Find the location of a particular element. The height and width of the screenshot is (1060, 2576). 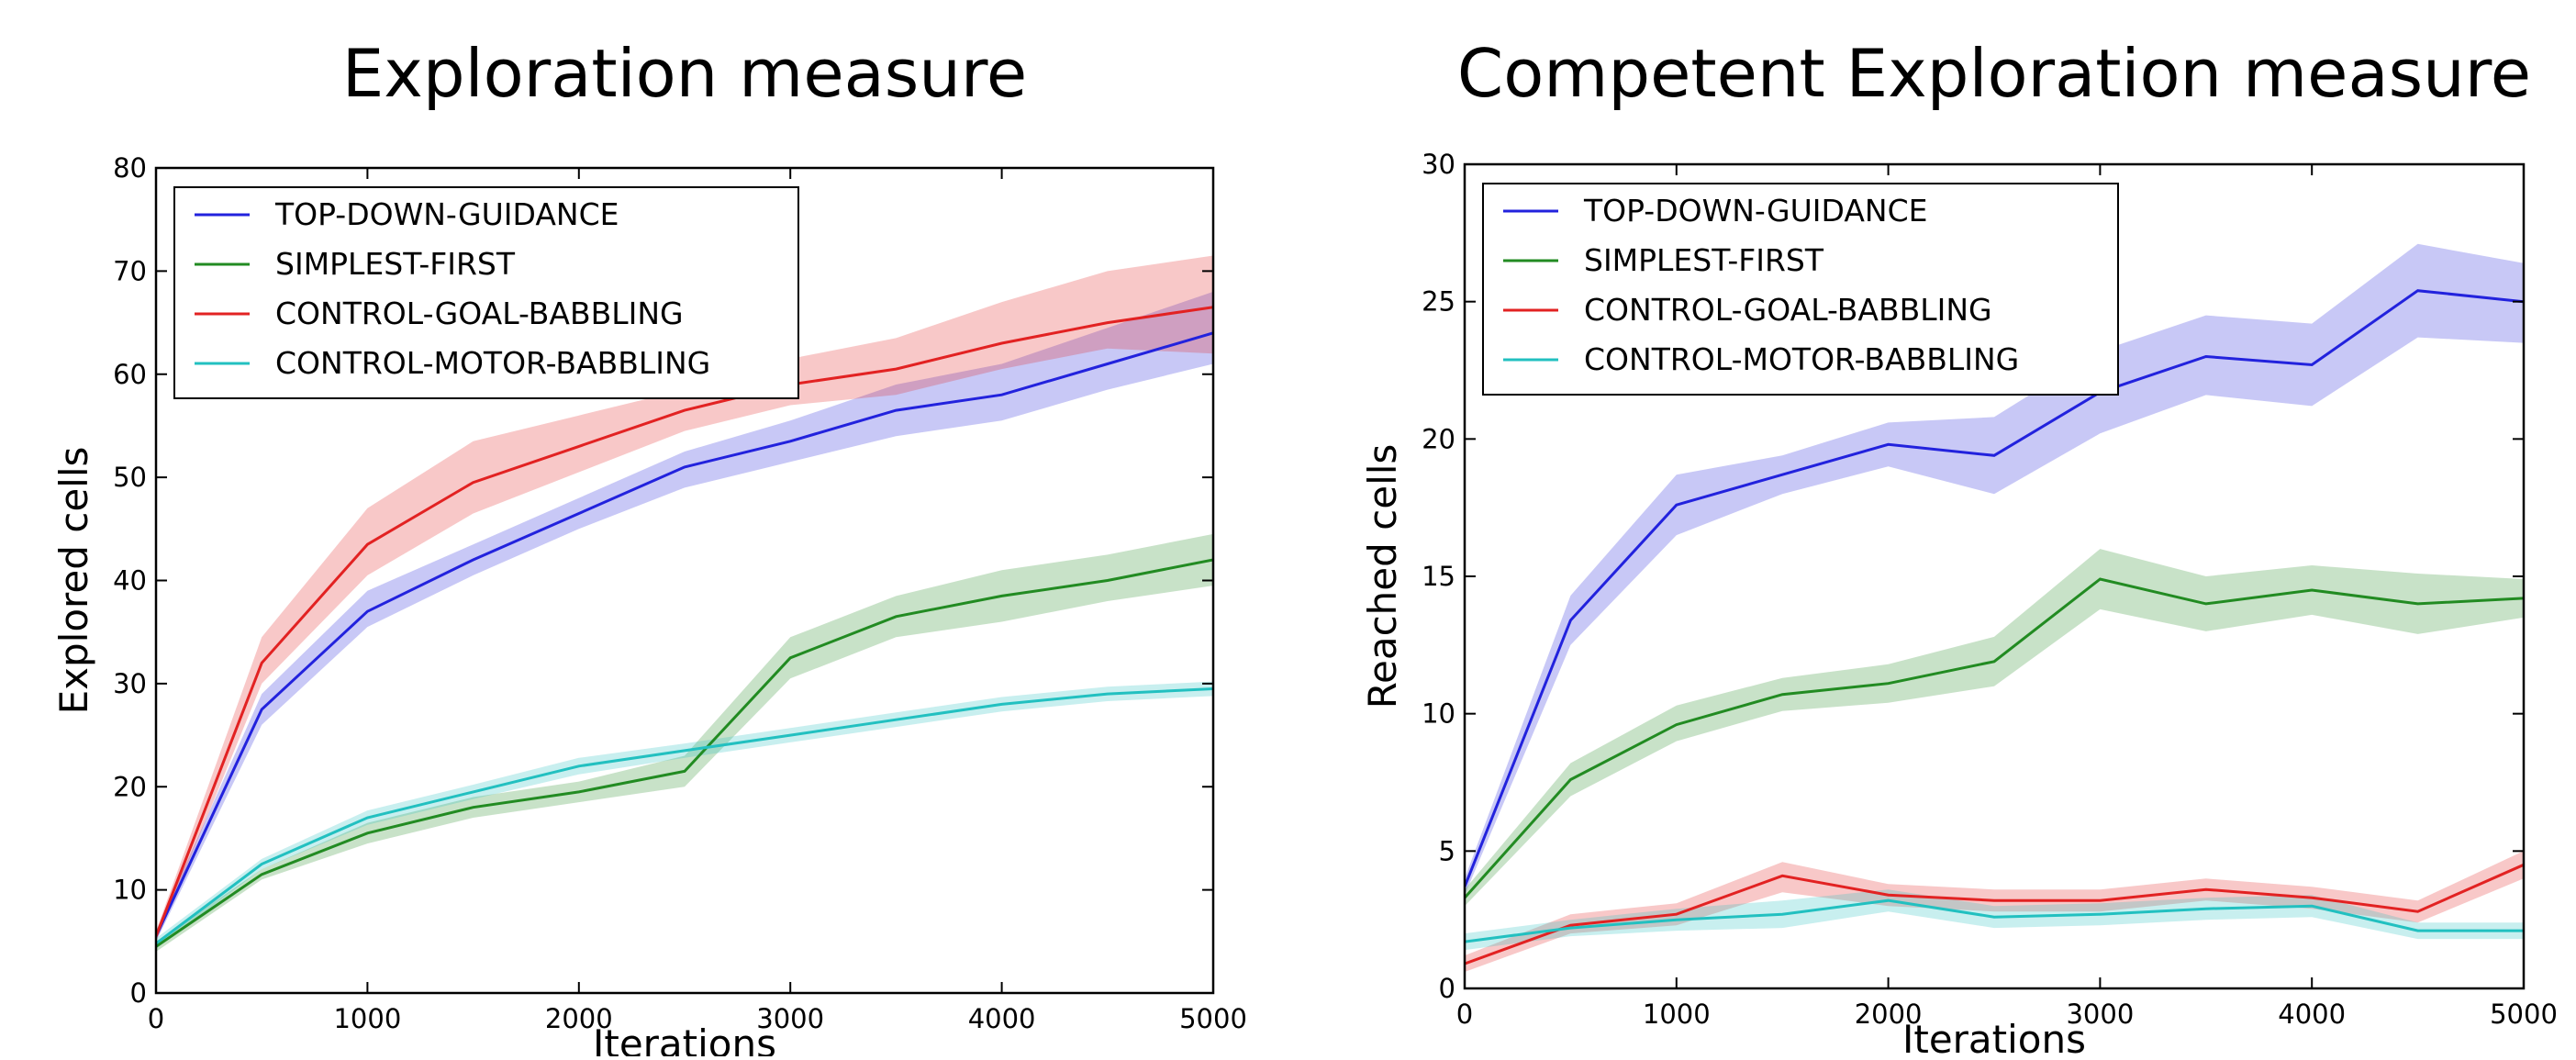

series-line-control-goal-babbling is located at coordinates (1995, 914).